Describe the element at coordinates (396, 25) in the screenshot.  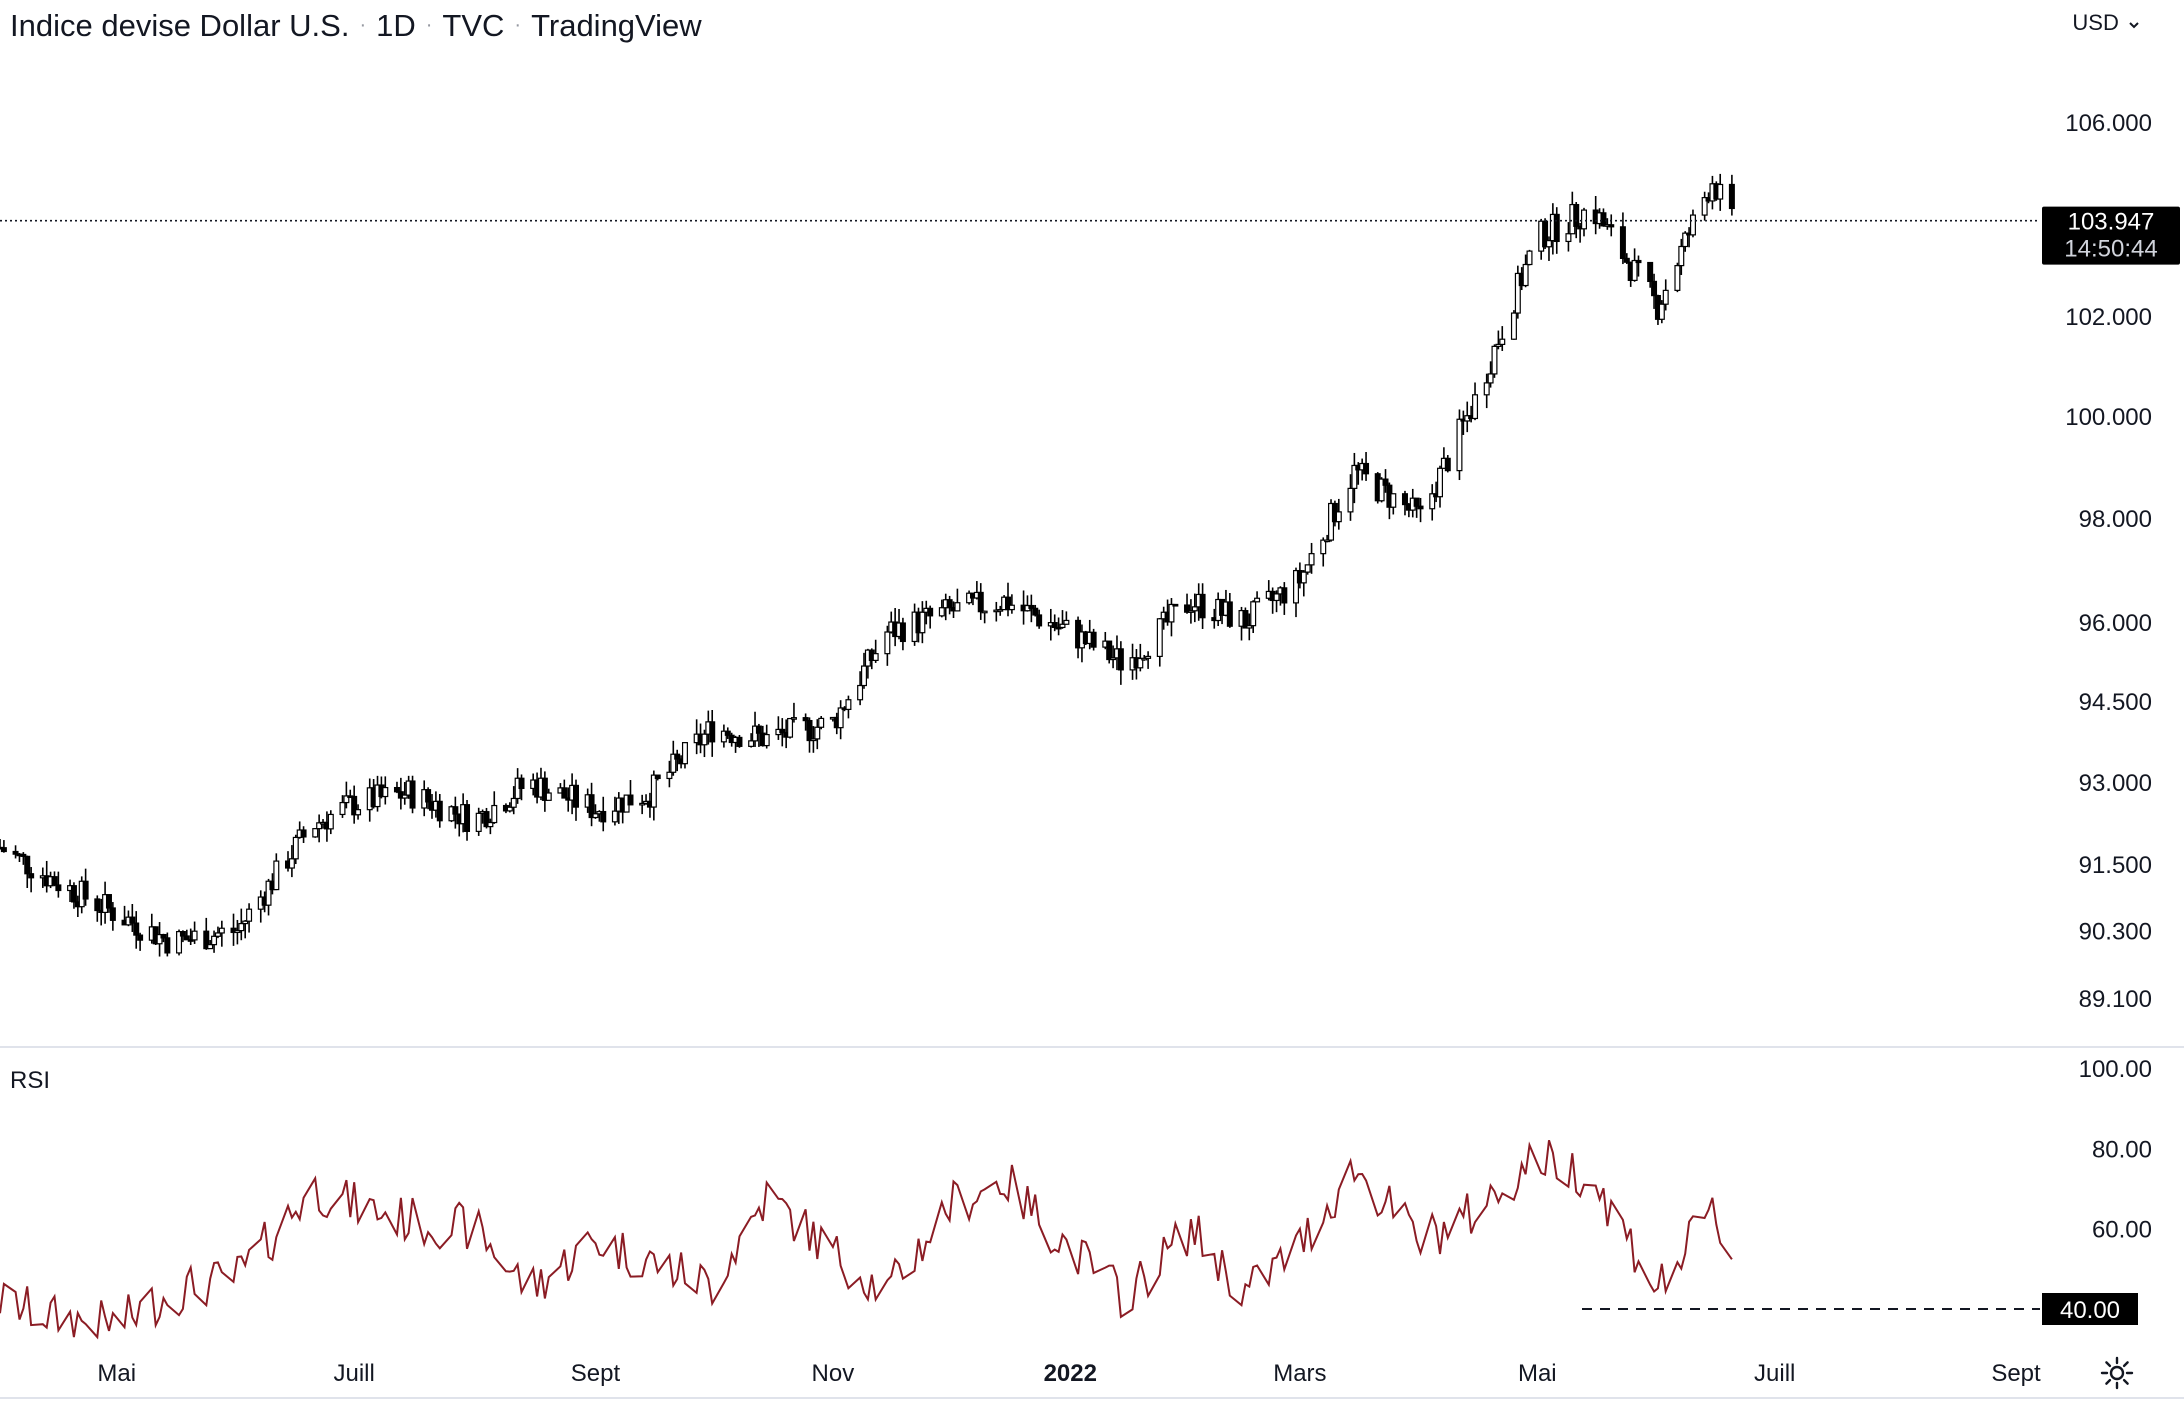
I see `interval-label: 1D` at that location.